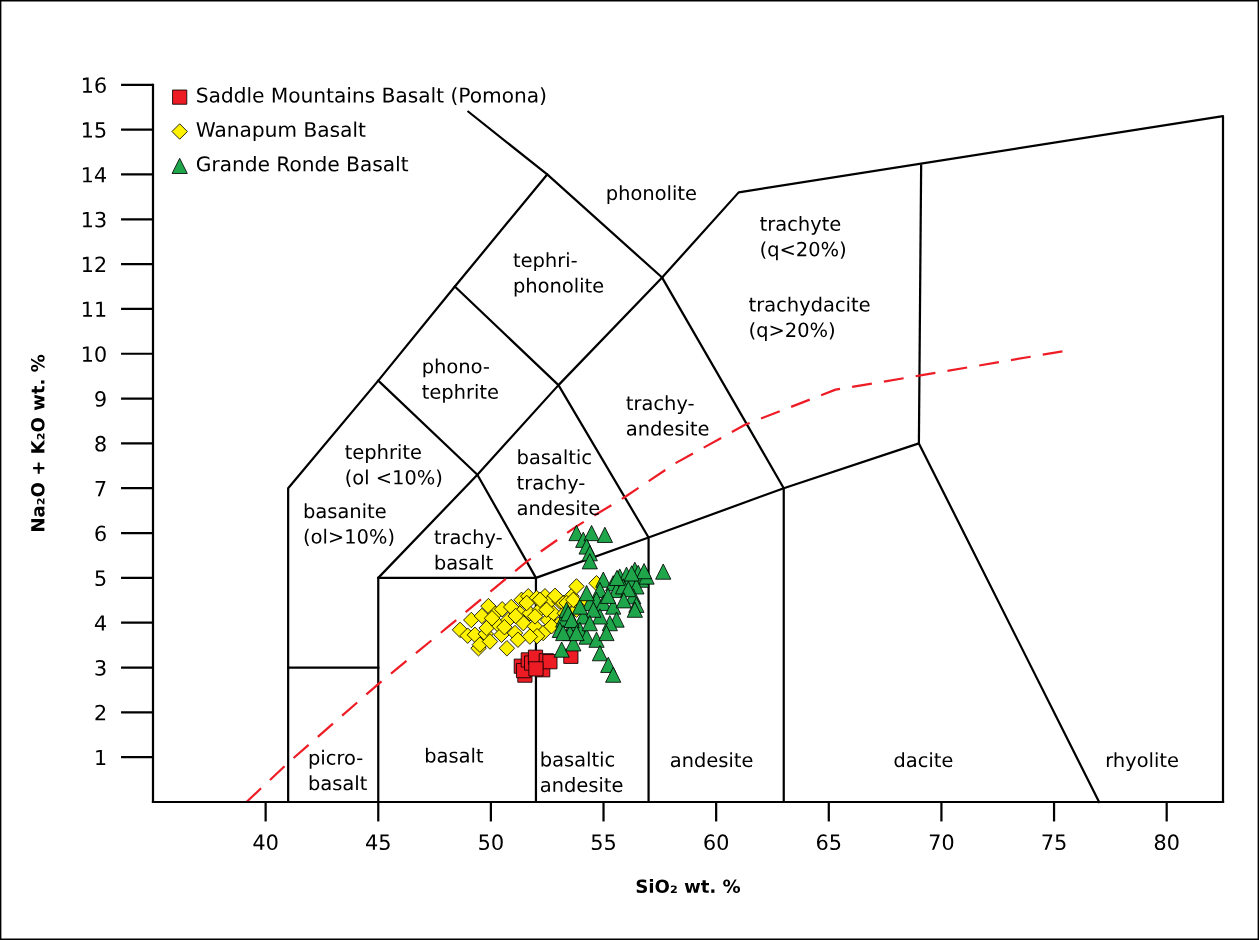  Describe the element at coordinates (802, 238) in the screenshot. I see `annotation: trachyte (q<20%)` at that location.